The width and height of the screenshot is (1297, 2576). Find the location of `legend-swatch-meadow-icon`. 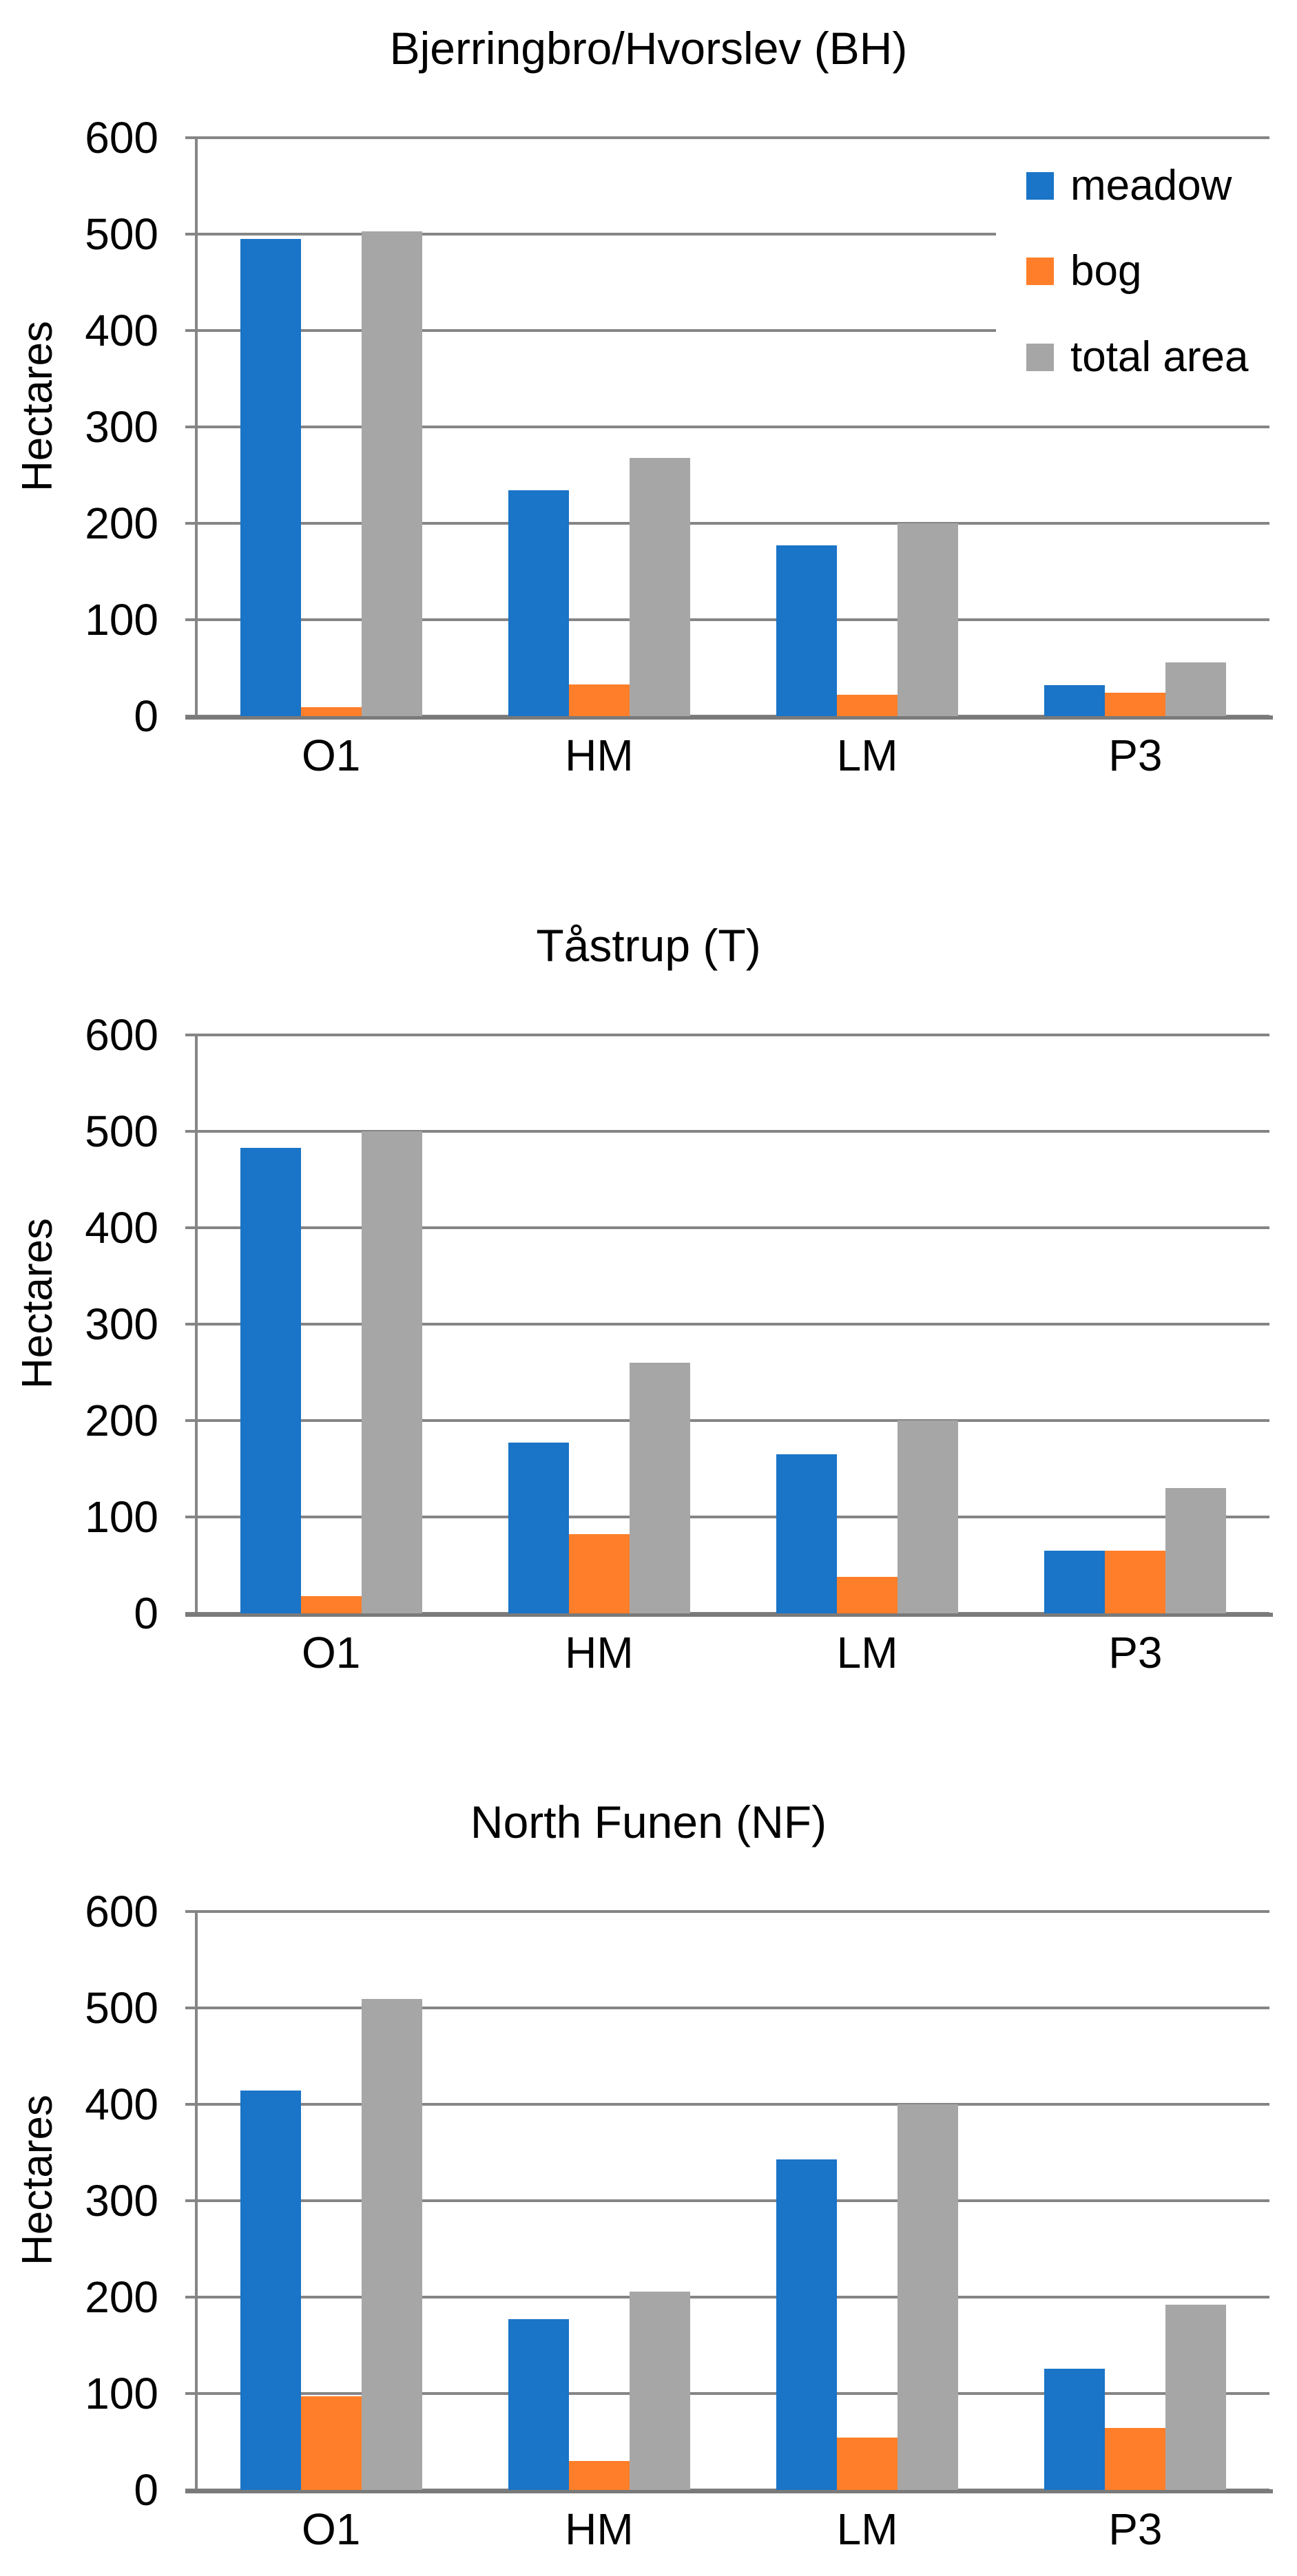

legend-swatch-meadow-icon is located at coordinates (1040, 185).